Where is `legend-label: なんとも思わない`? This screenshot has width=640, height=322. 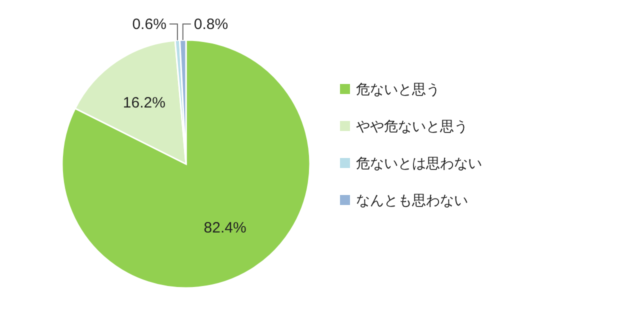 legend-label: なんとも思わない is located at coordinates (412, 200).